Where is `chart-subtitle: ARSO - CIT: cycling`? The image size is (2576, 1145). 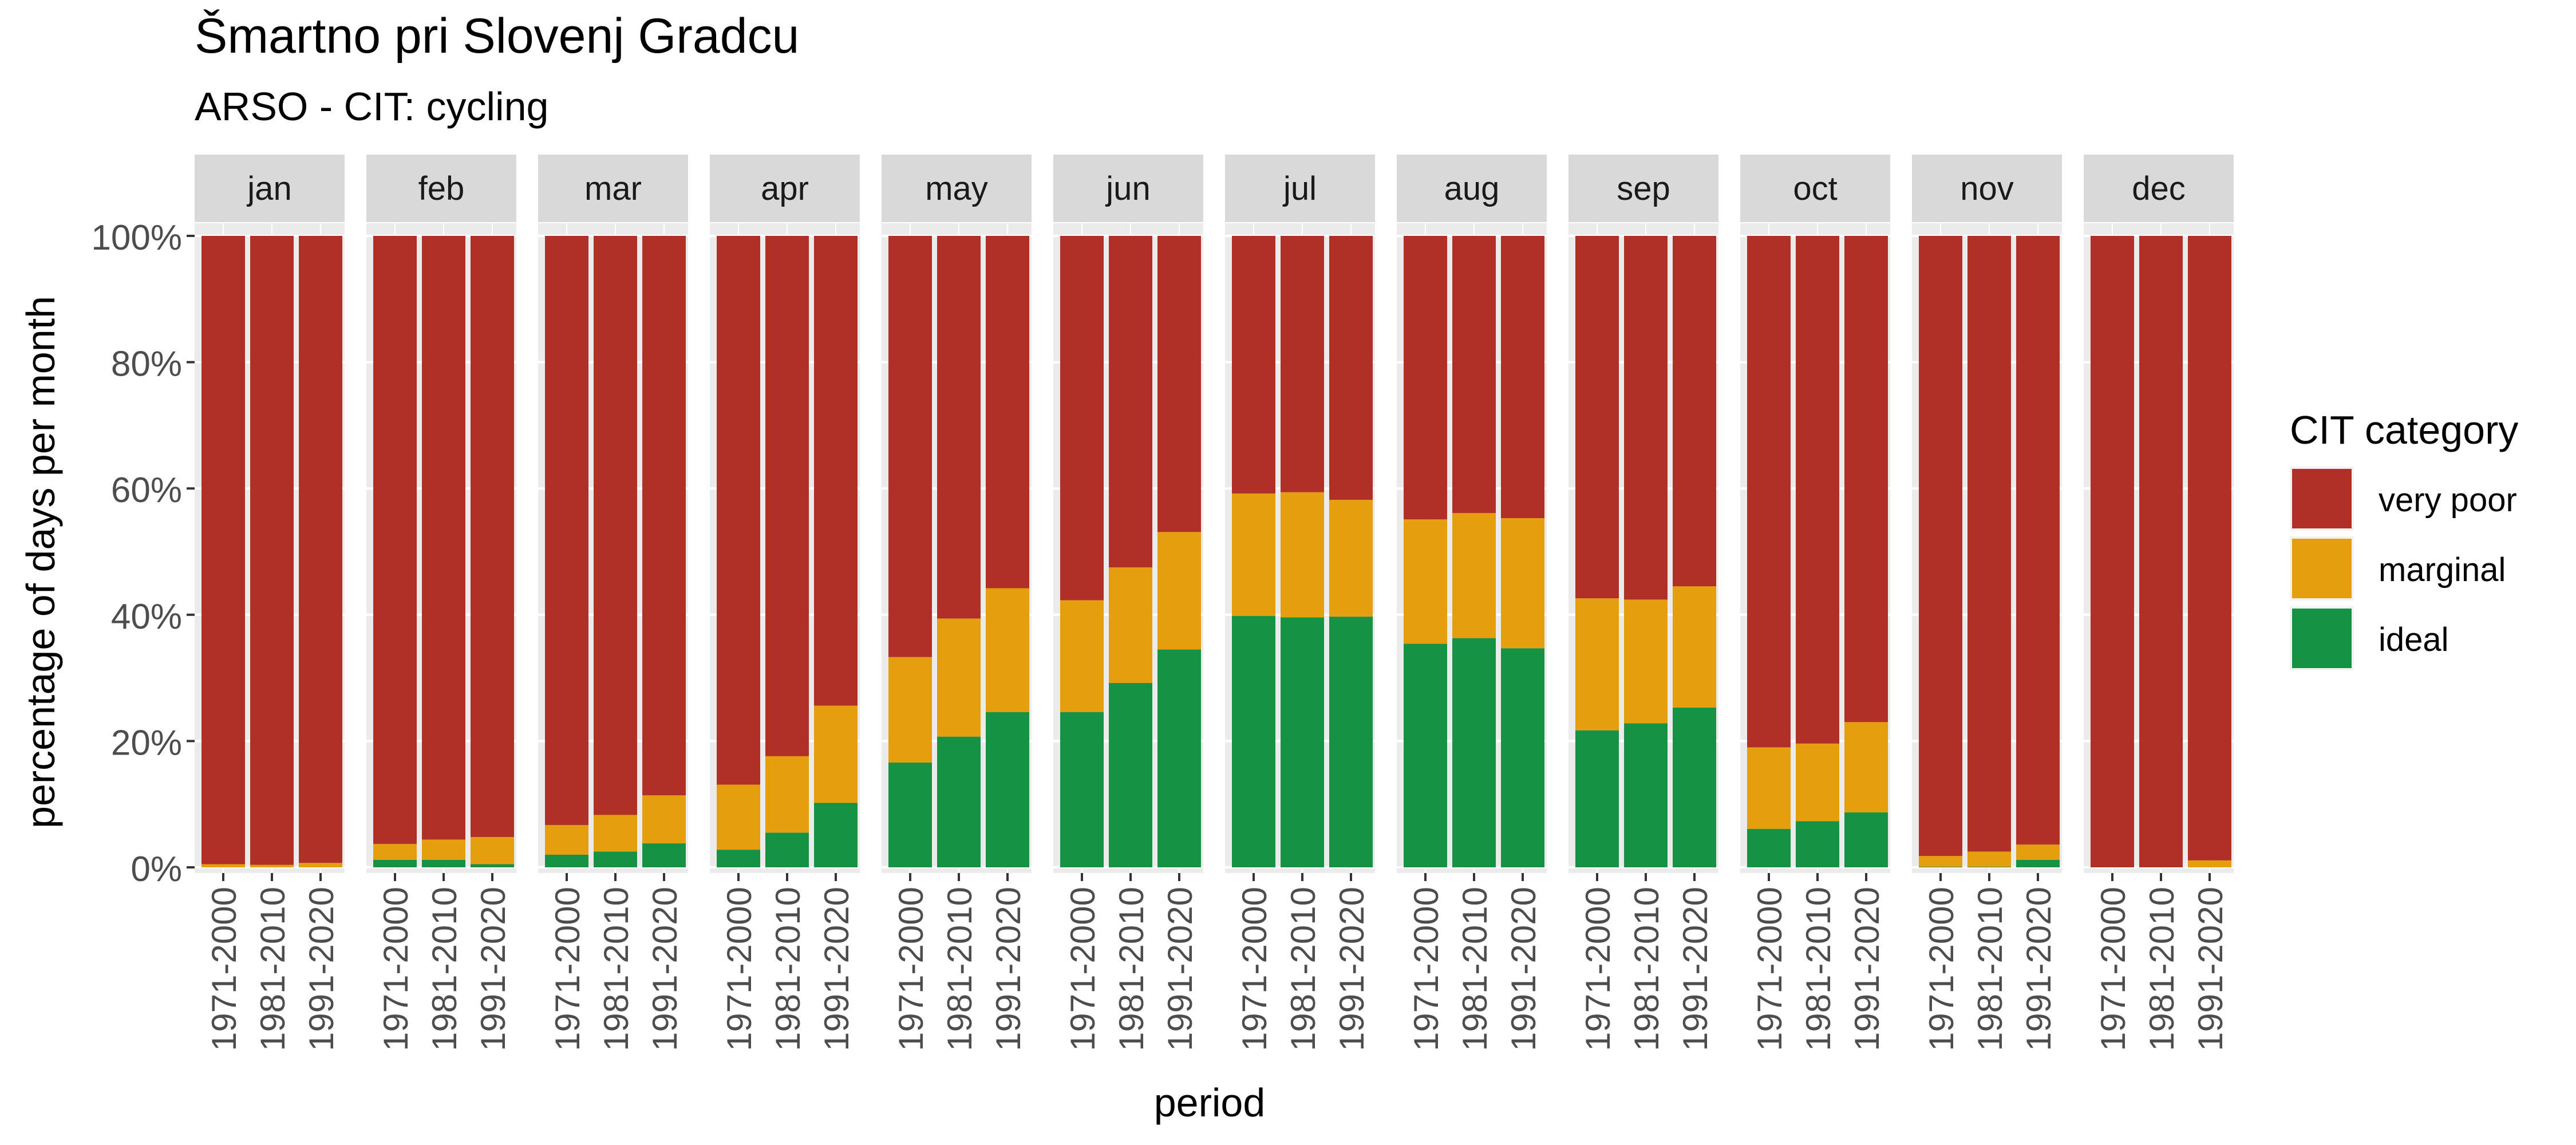
chart-subtitle: ARSO - CIT: cycling is located at coordinates (371, 107).